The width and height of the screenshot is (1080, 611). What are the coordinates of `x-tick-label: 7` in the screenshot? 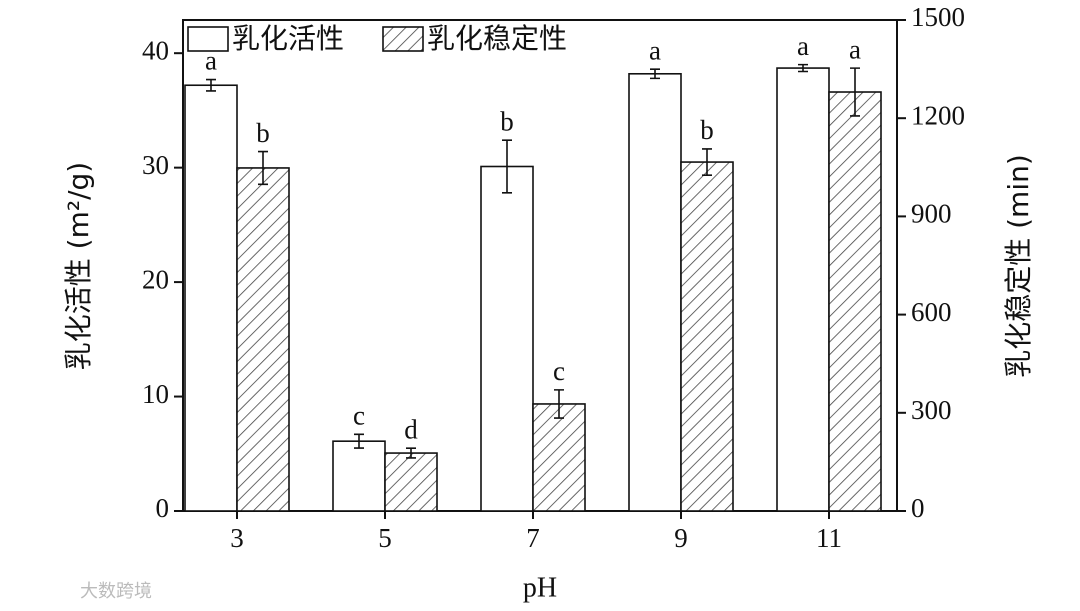 It's located at (533, 538).